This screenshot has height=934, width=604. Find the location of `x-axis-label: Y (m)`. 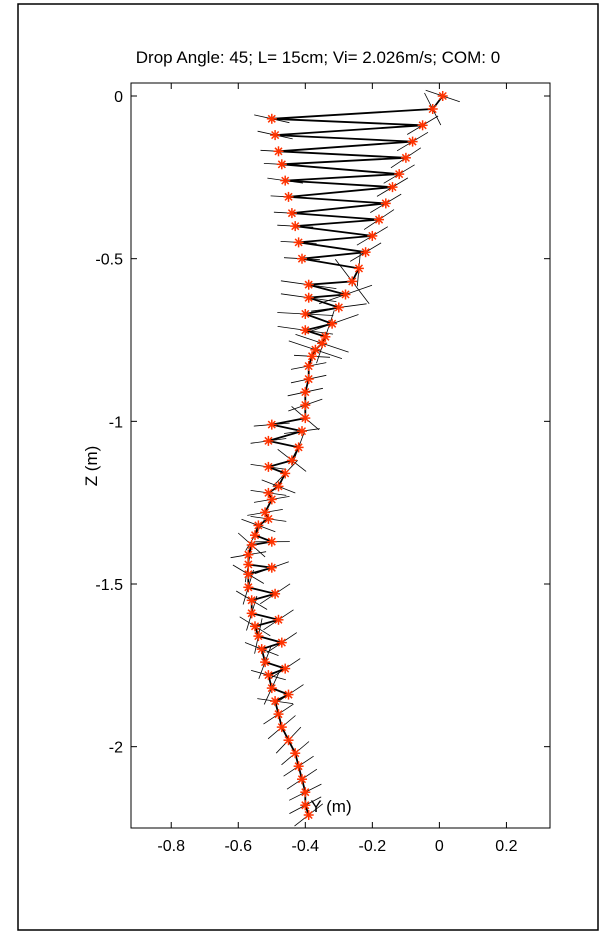

x-axis-label: Y (m) is located at coordinates (330, 806).